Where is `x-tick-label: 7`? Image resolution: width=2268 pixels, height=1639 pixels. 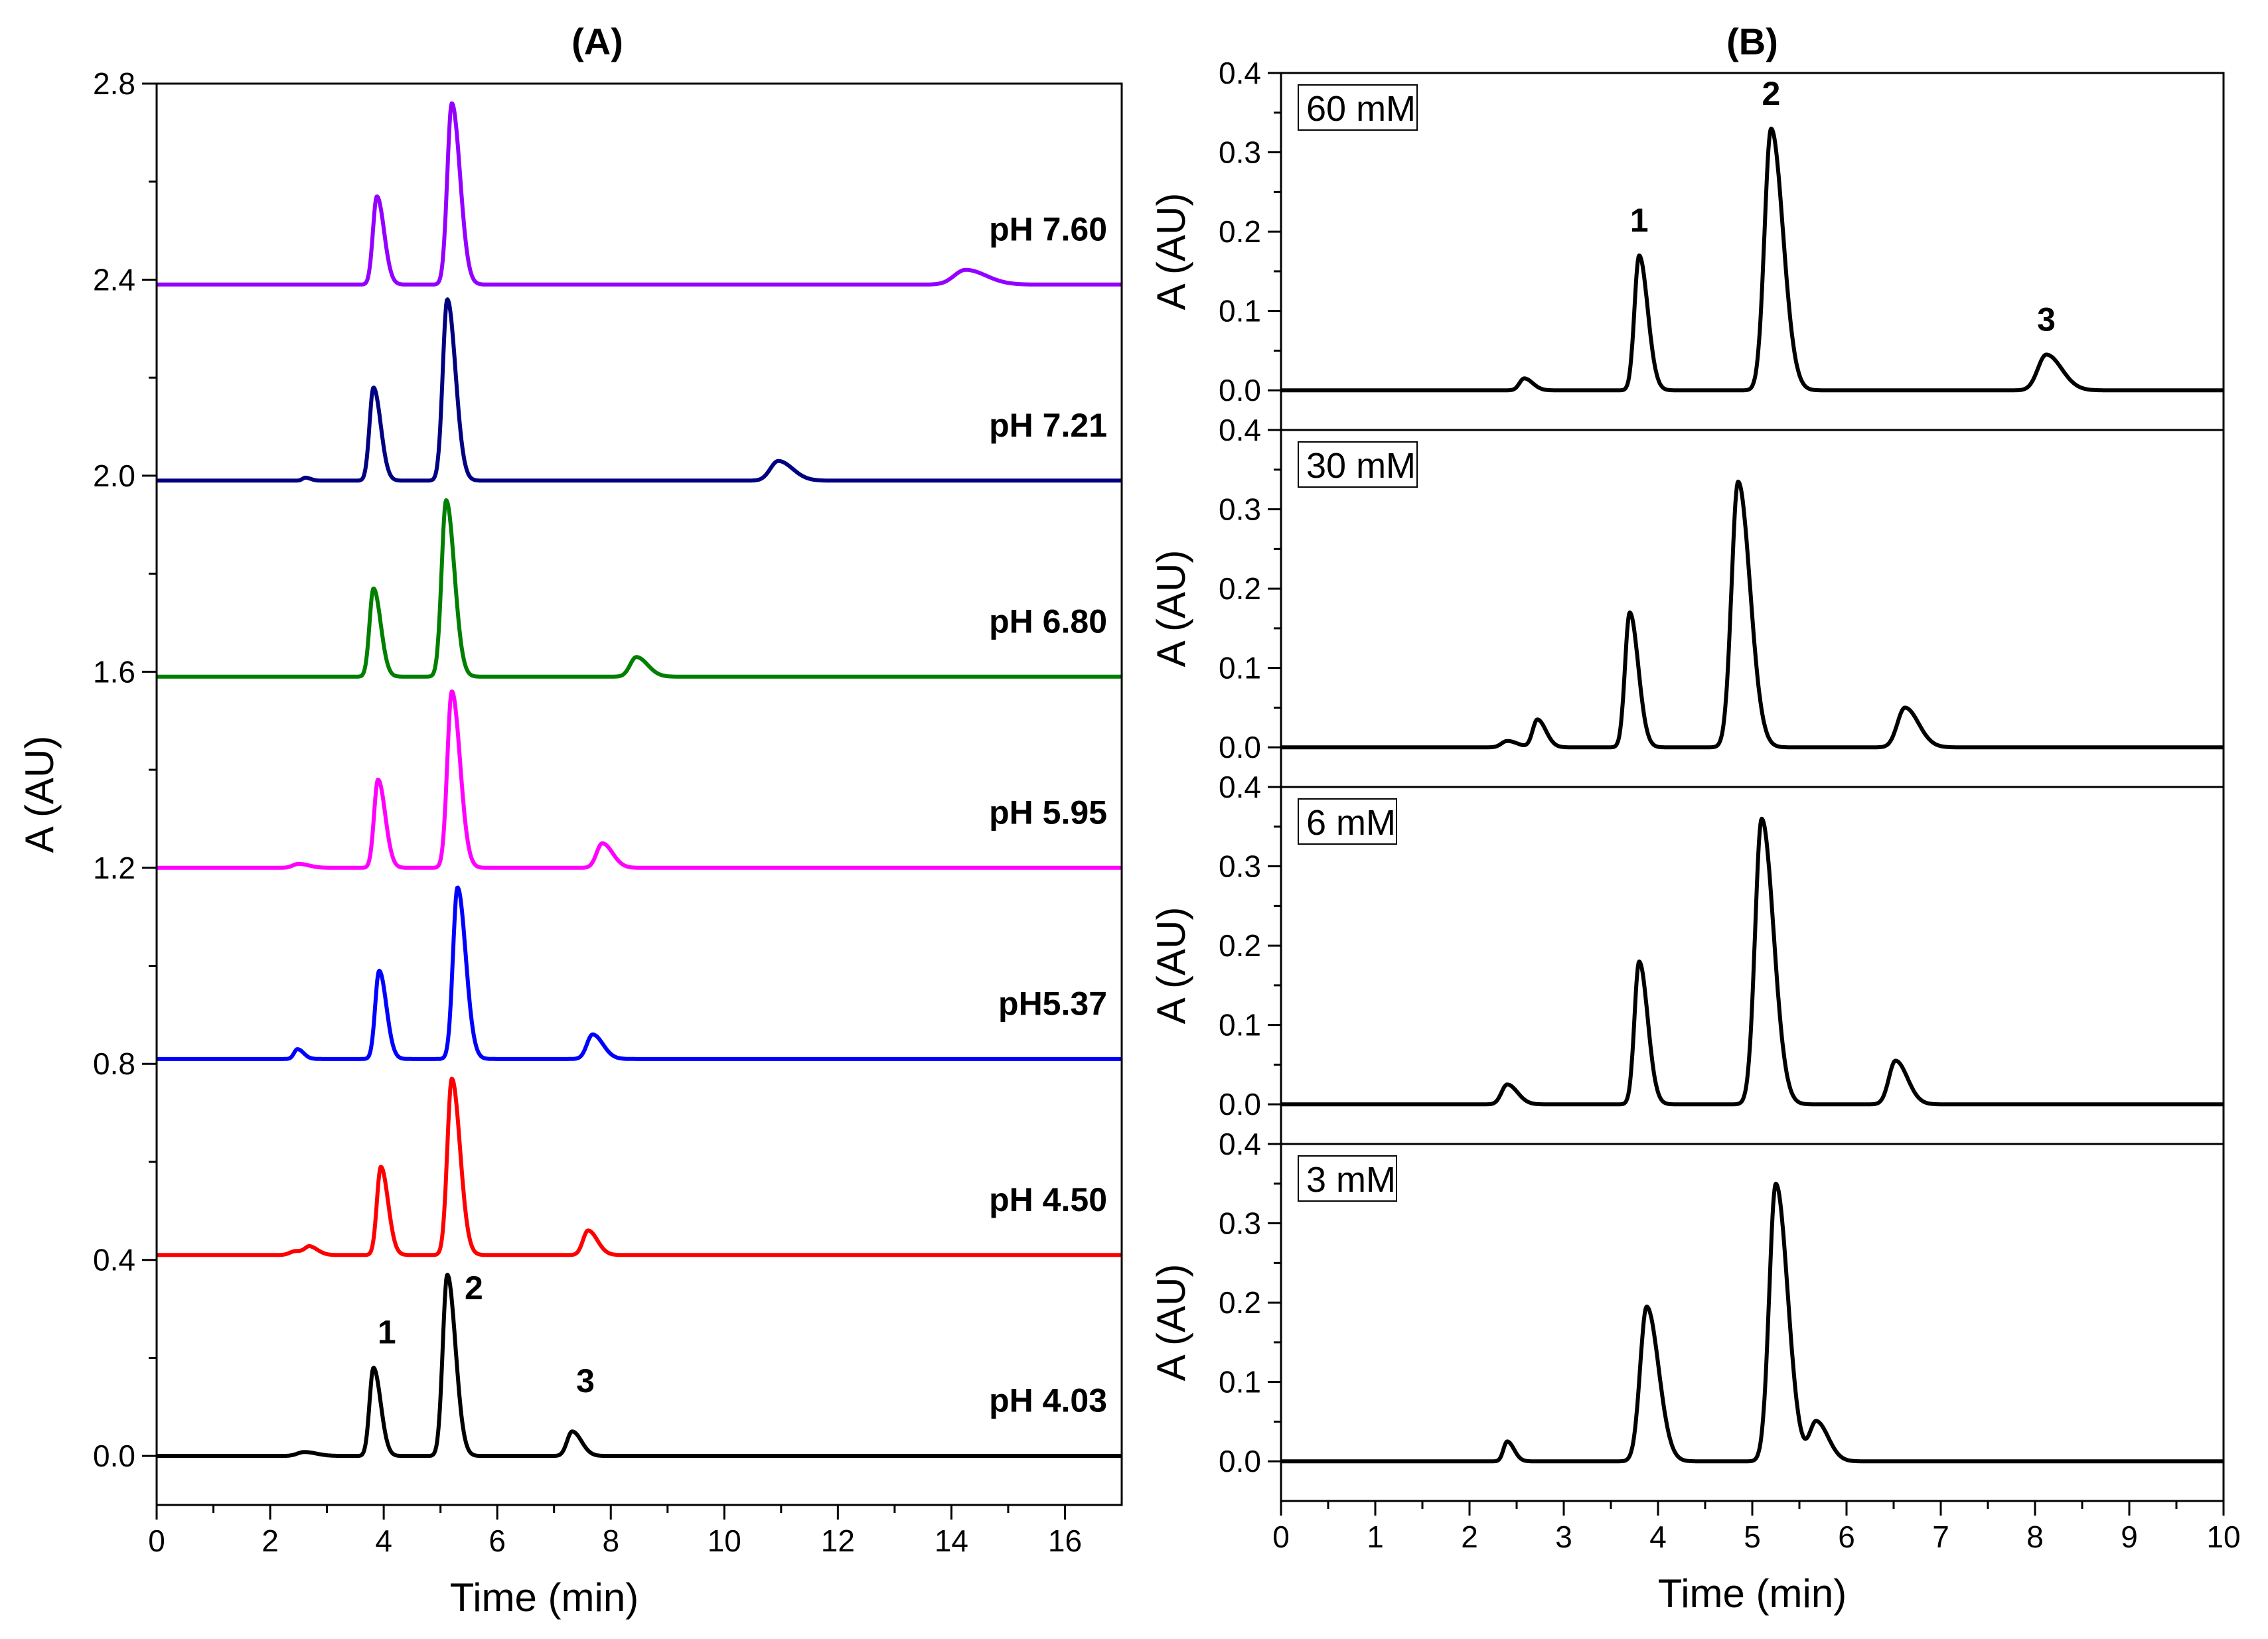
x-tick-label: 7 is located at coordinates (1940, 1537).